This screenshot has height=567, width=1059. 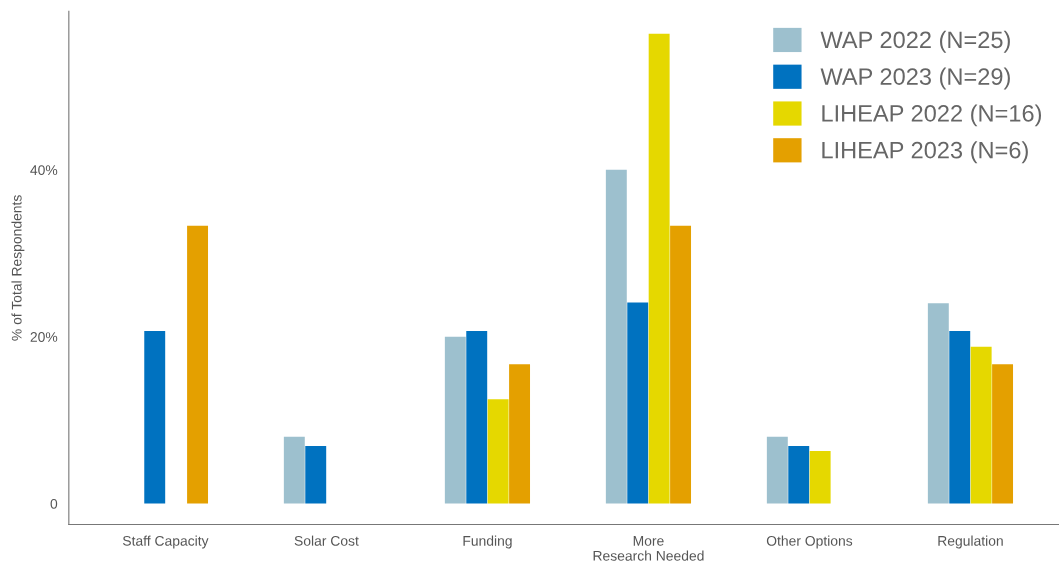 I want to click on x-tick-label: Regulation, so click(x=970, y=542).